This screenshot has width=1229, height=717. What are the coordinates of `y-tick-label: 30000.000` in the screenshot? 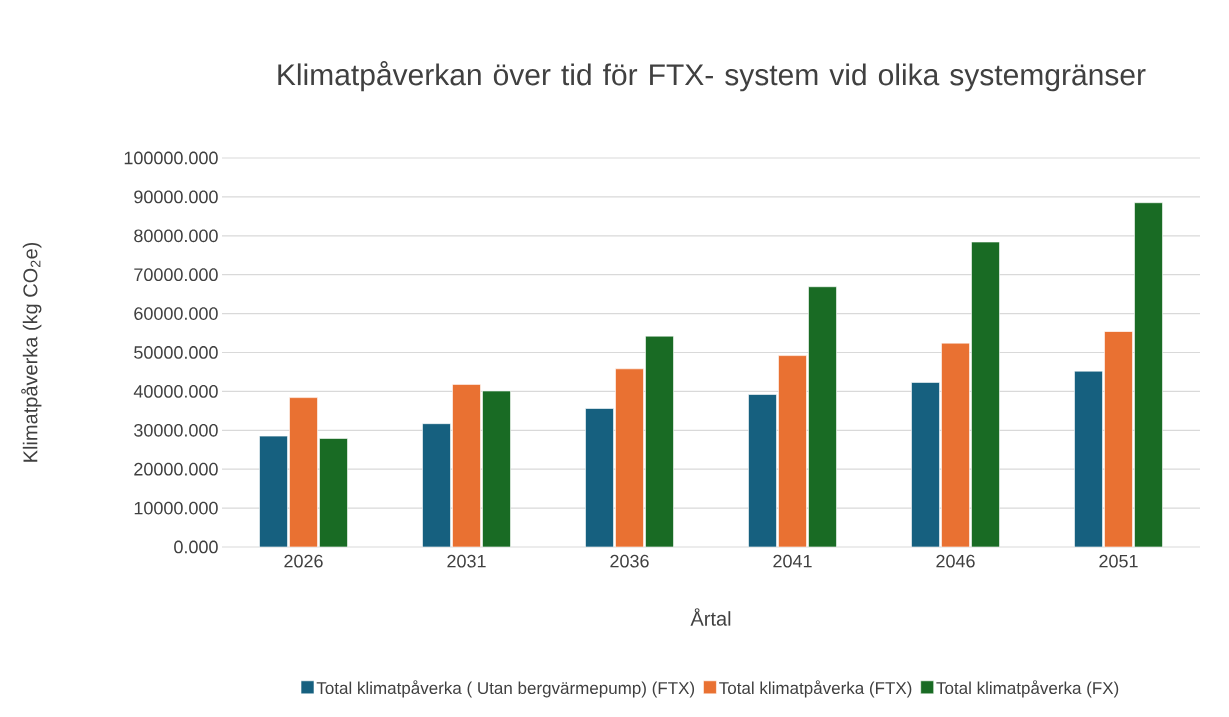 It's located at (176, 430).